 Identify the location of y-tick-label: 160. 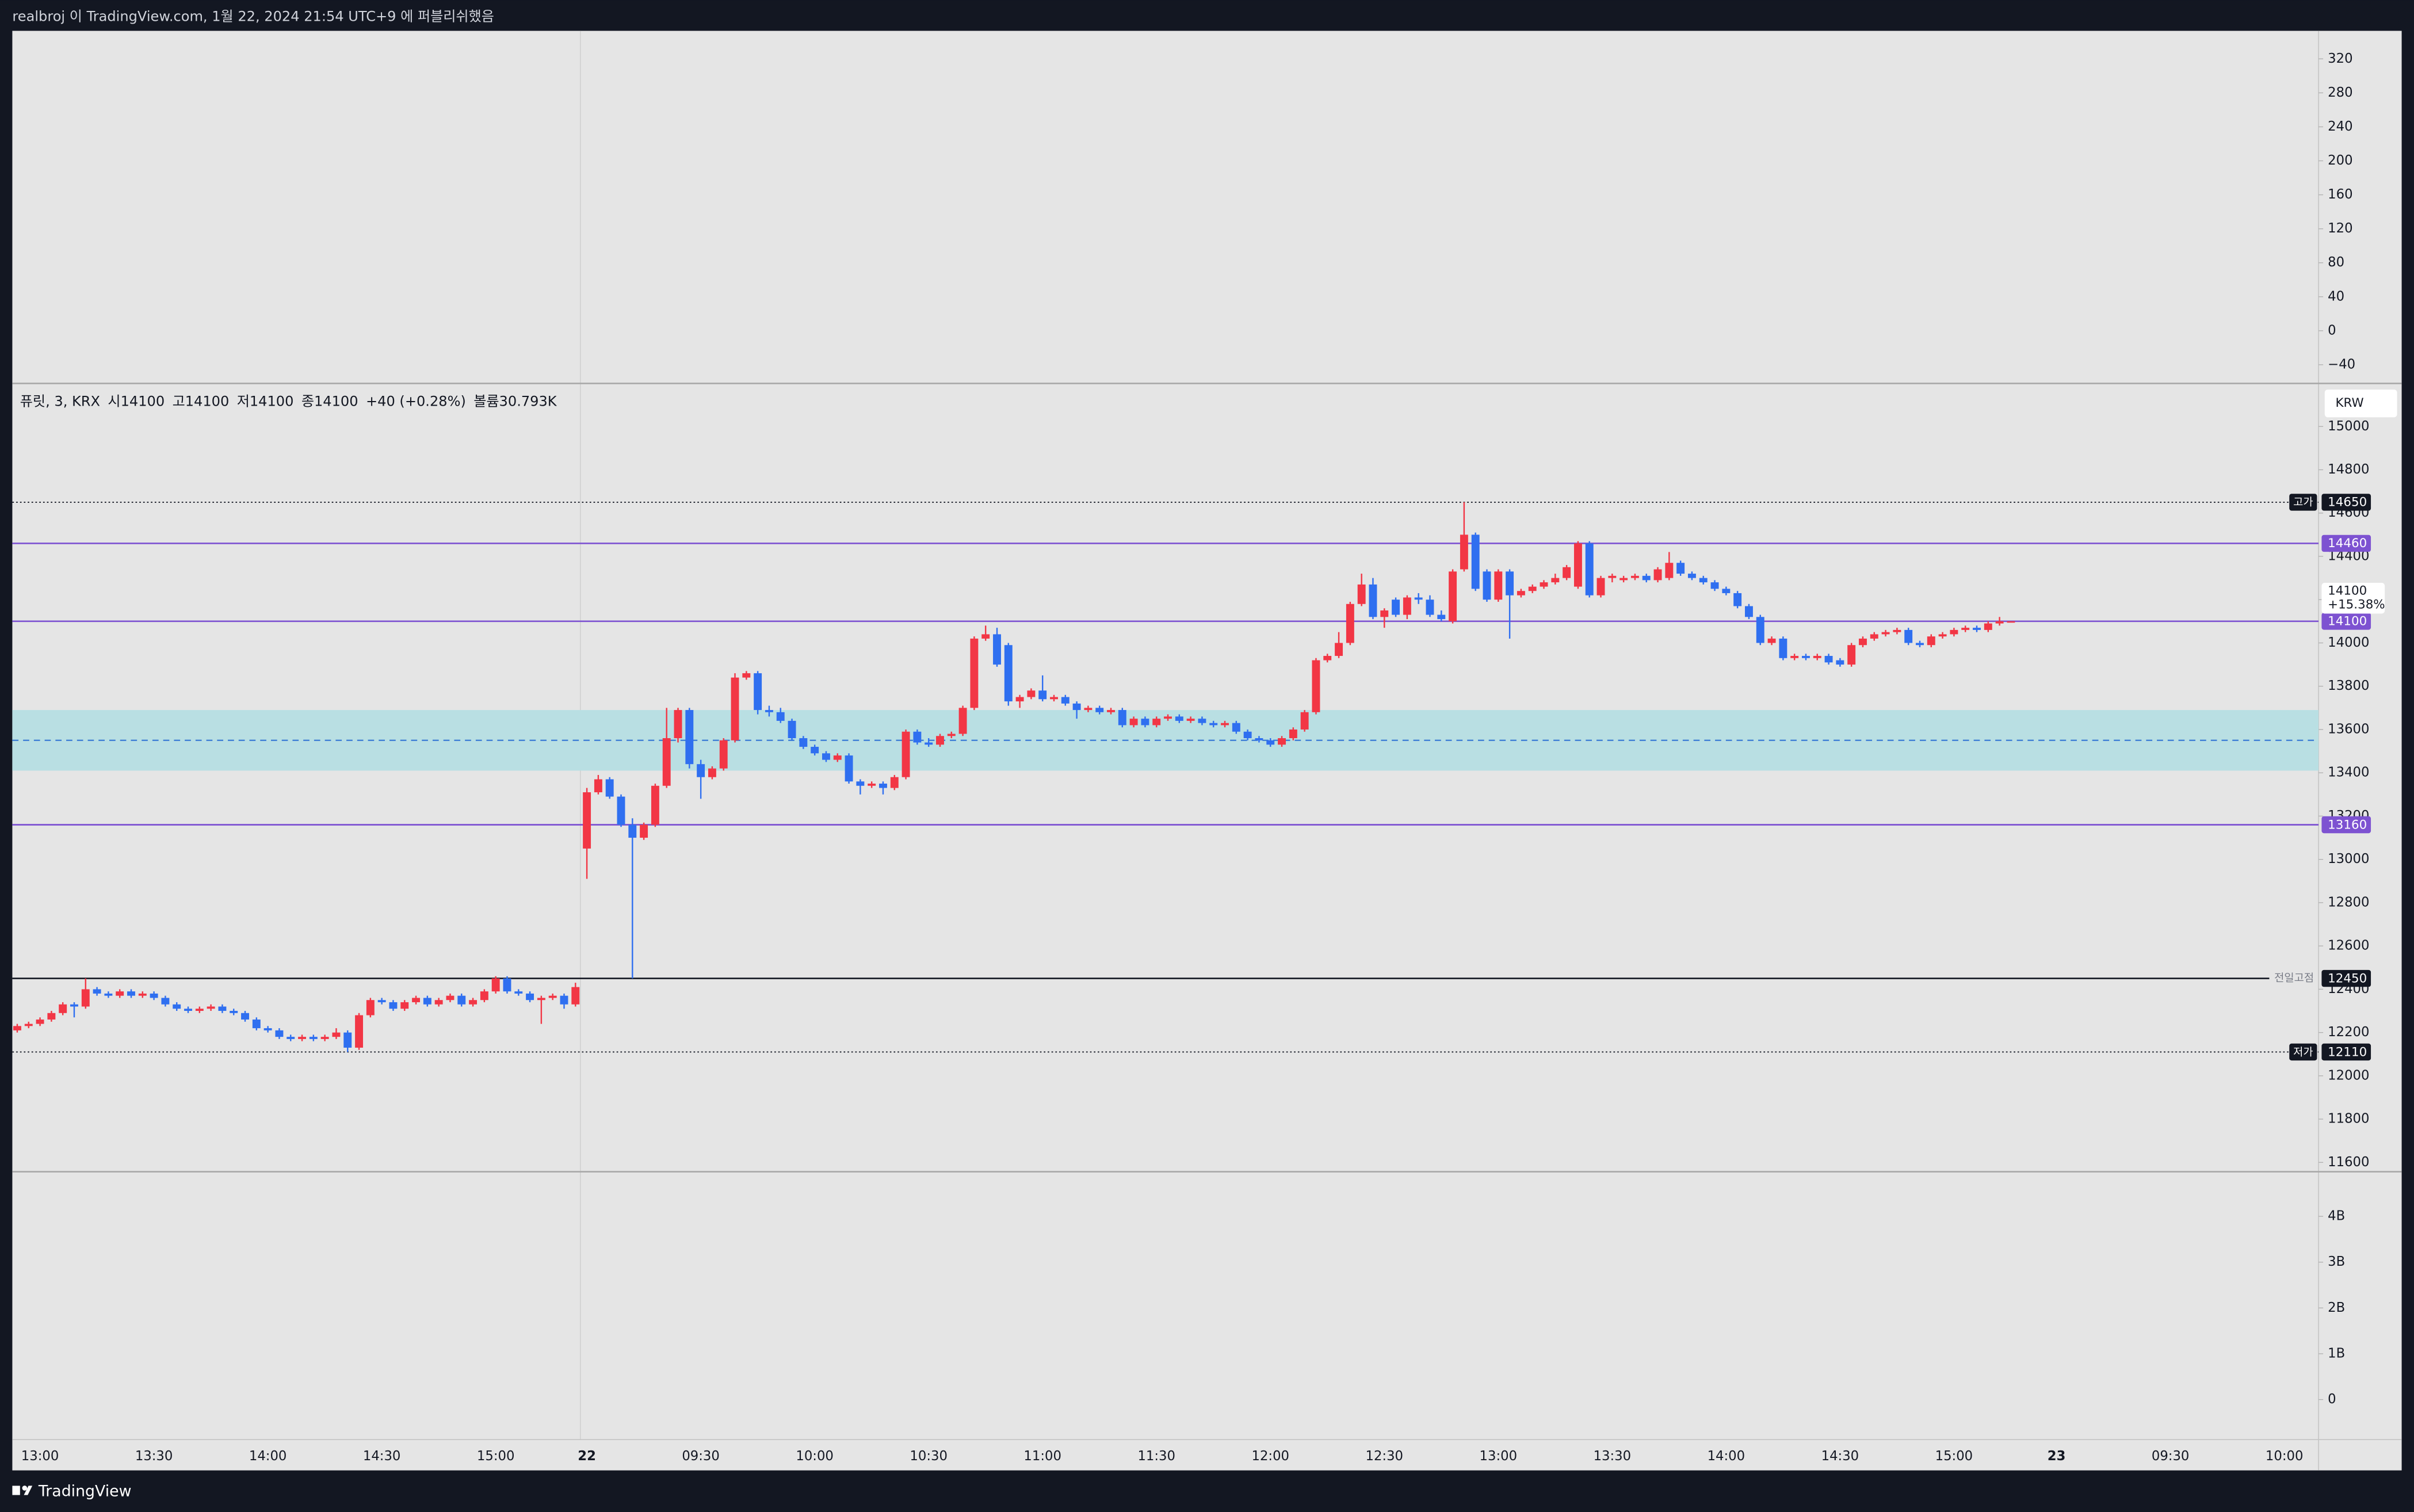
(2340, 194).